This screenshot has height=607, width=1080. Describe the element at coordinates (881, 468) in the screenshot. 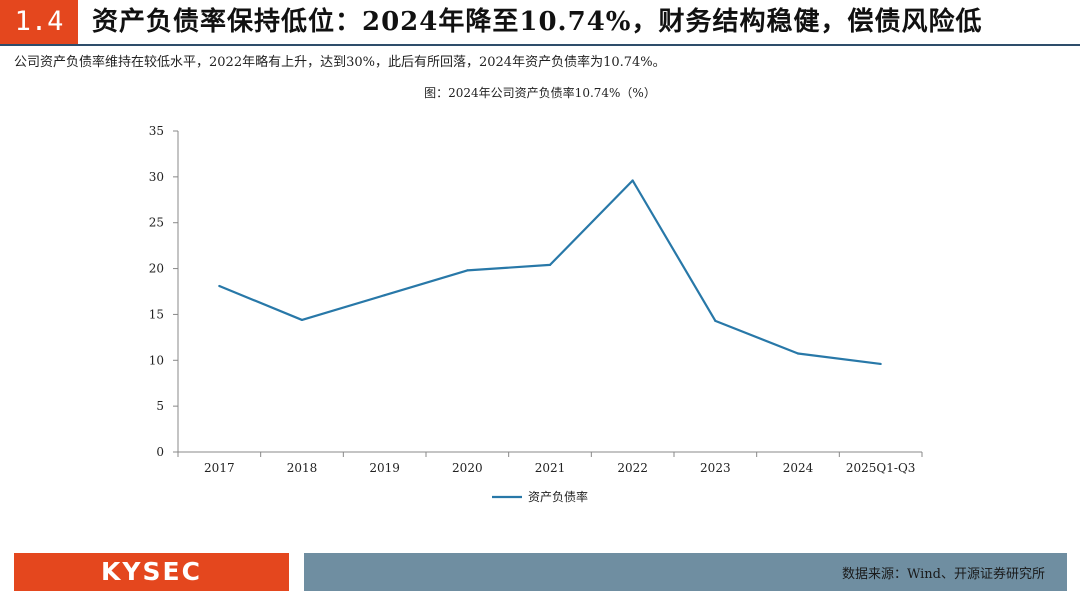

I see `x-tick-label: 2025Q1-Q3` at that location.